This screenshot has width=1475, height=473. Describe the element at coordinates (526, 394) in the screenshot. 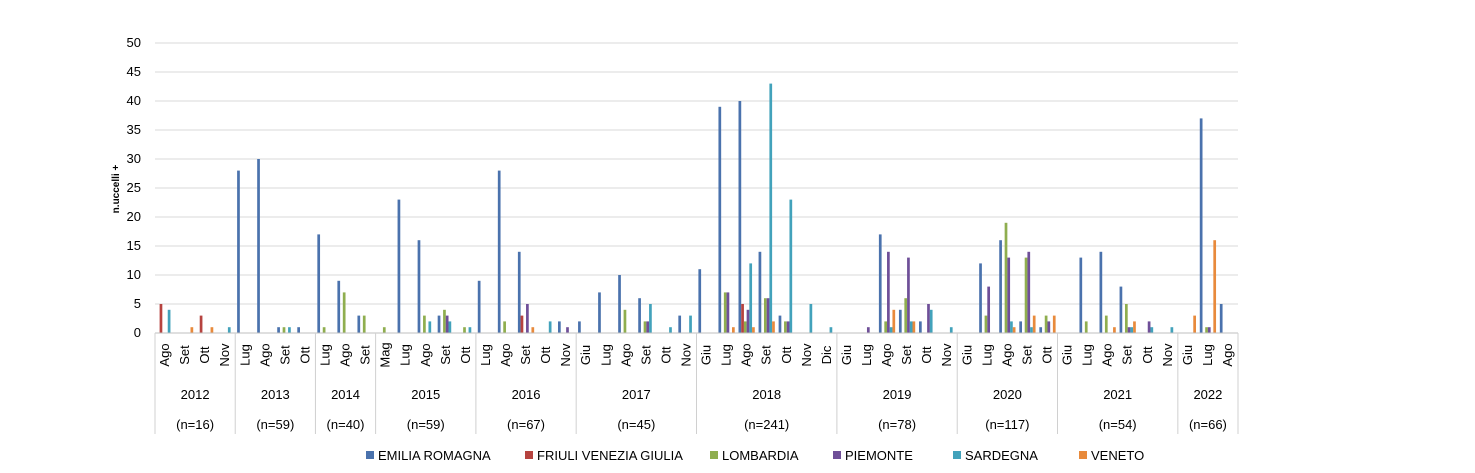

I see `year-label: 2016` at that location.